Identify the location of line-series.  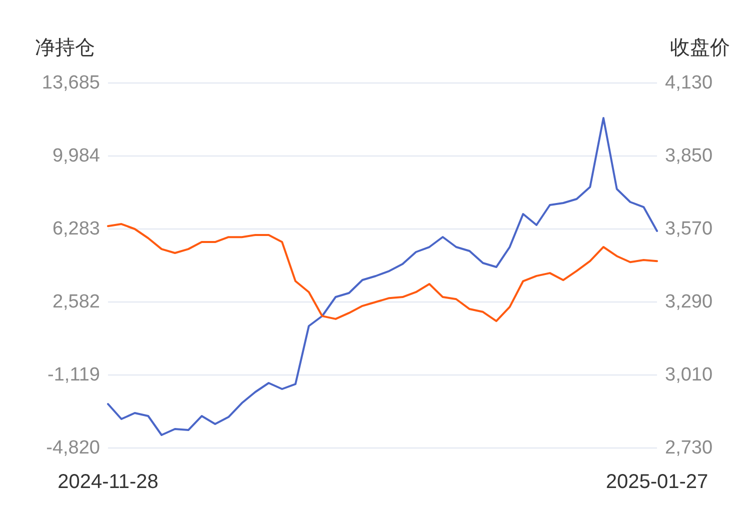
(382, 272).